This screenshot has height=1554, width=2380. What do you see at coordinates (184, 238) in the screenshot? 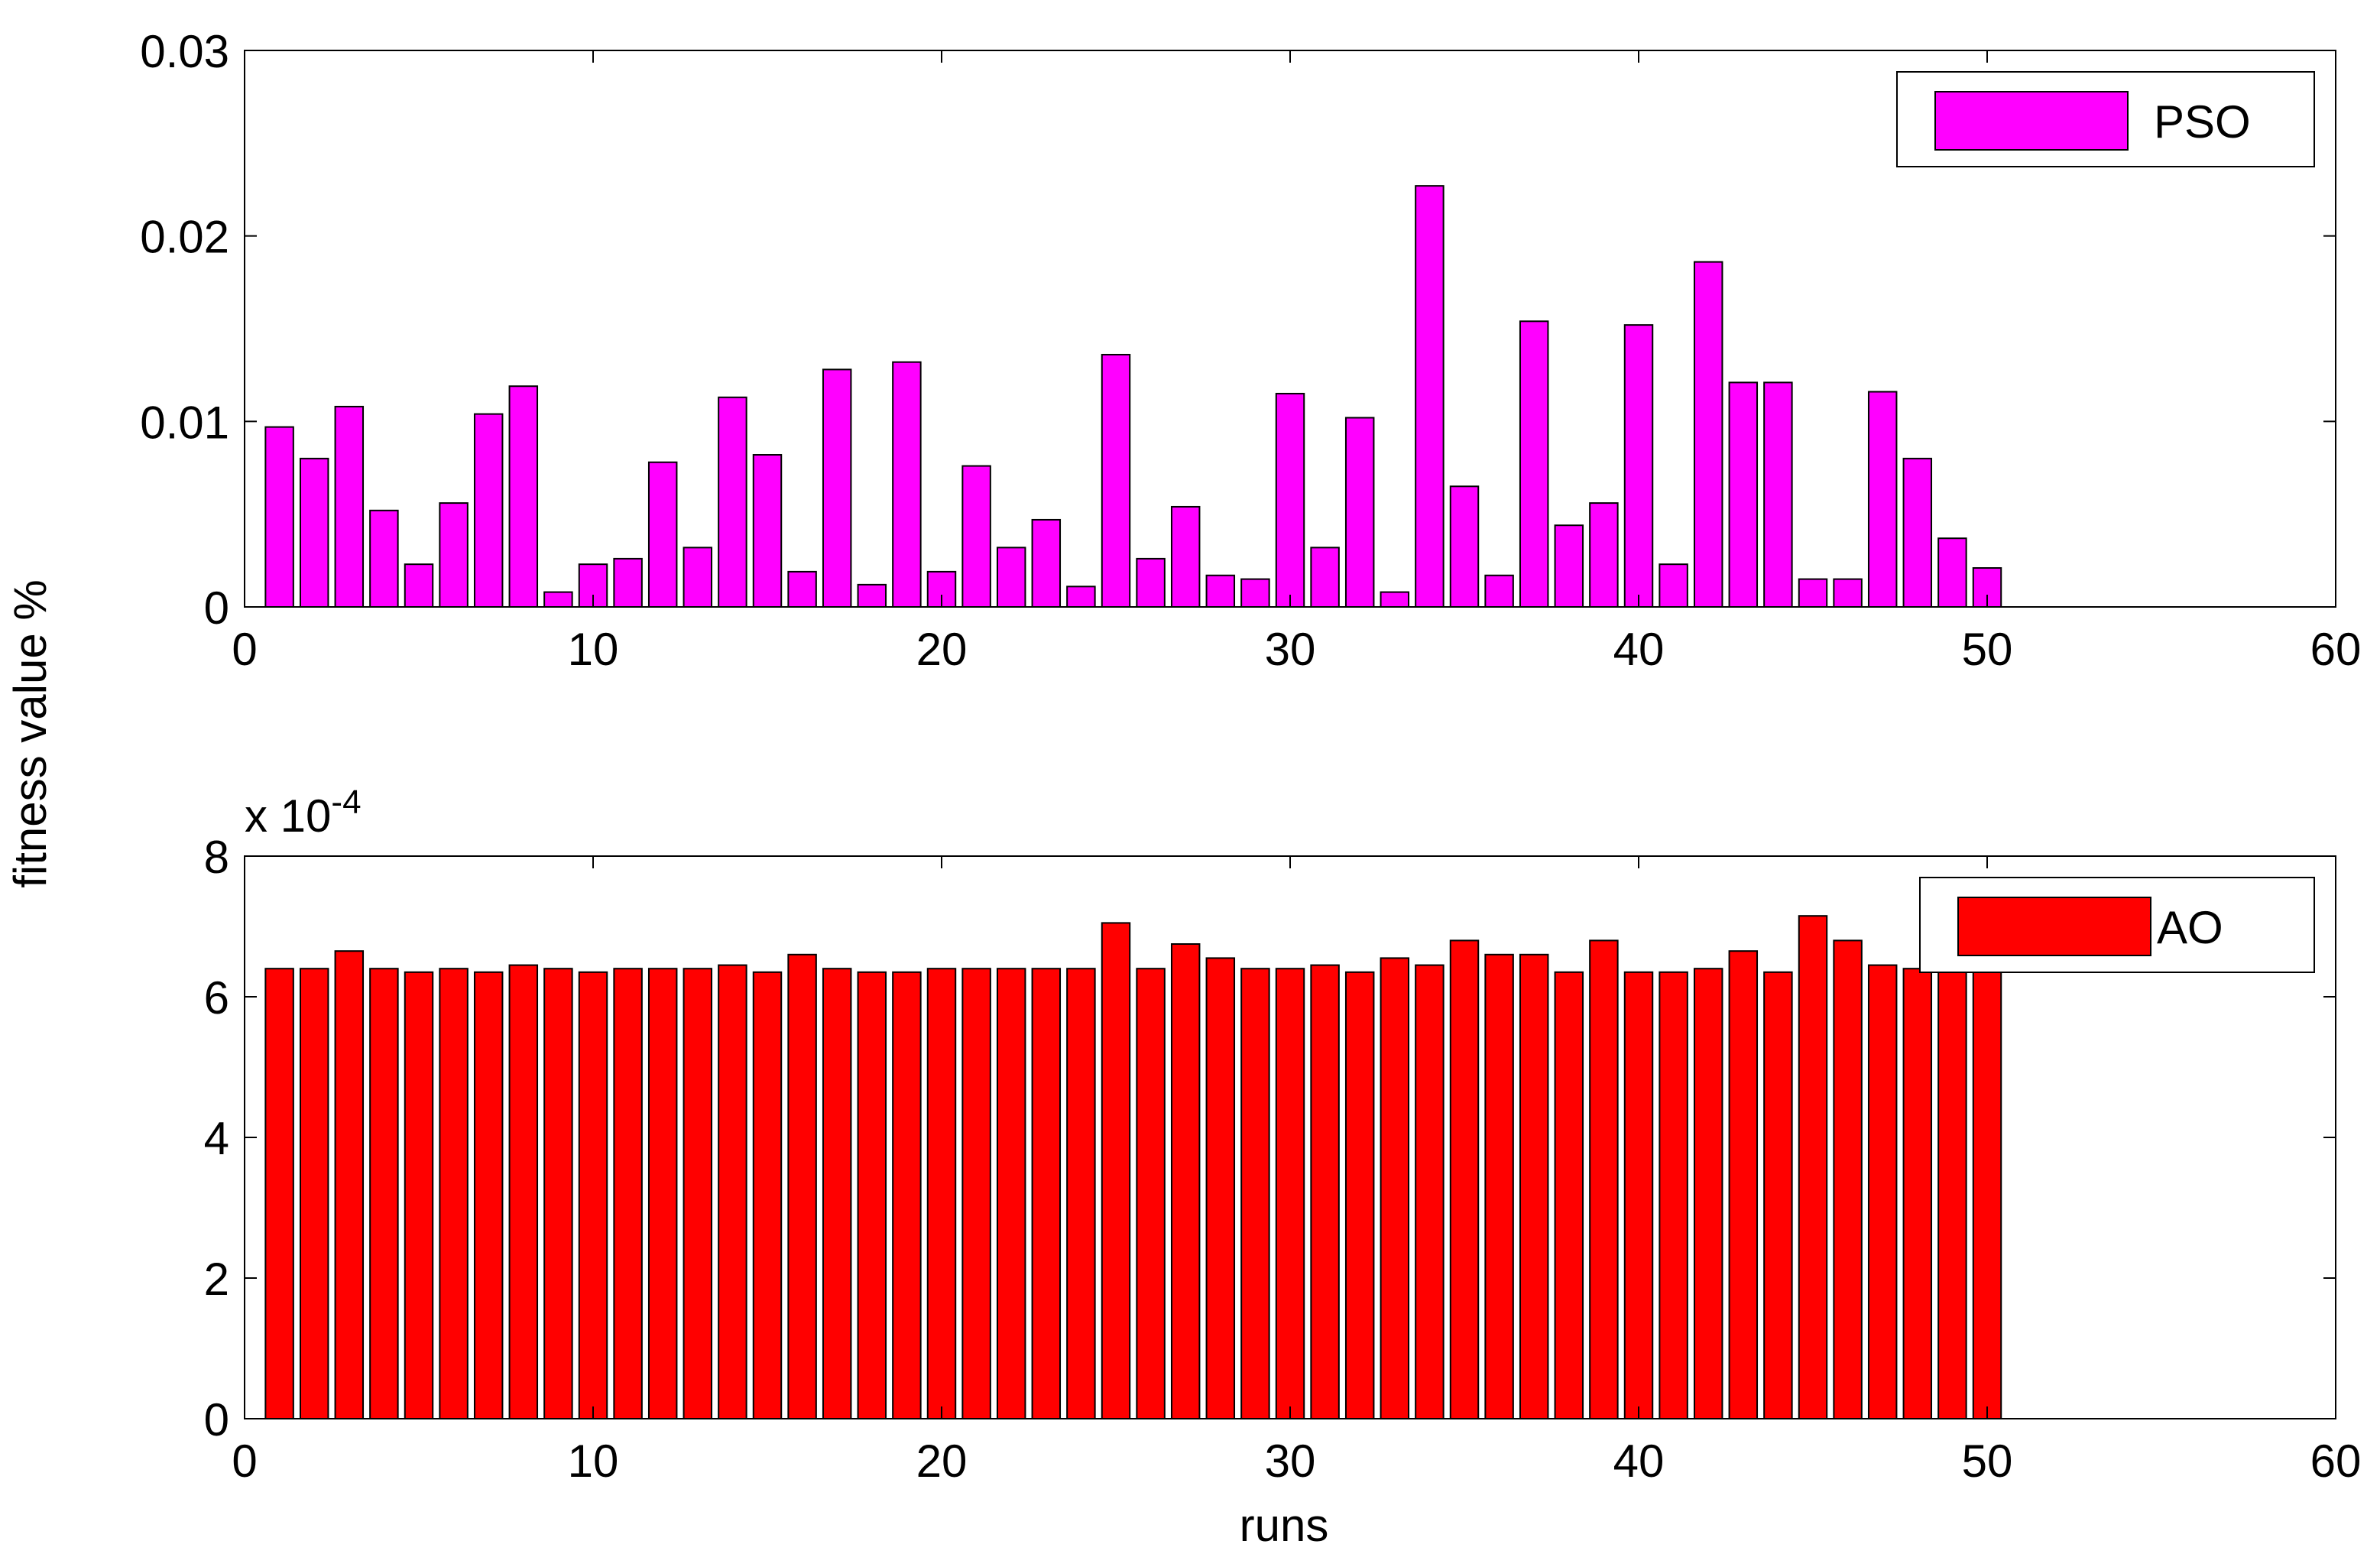
I see `y-tick-label: 0.02` at bounding box center [184, 238].